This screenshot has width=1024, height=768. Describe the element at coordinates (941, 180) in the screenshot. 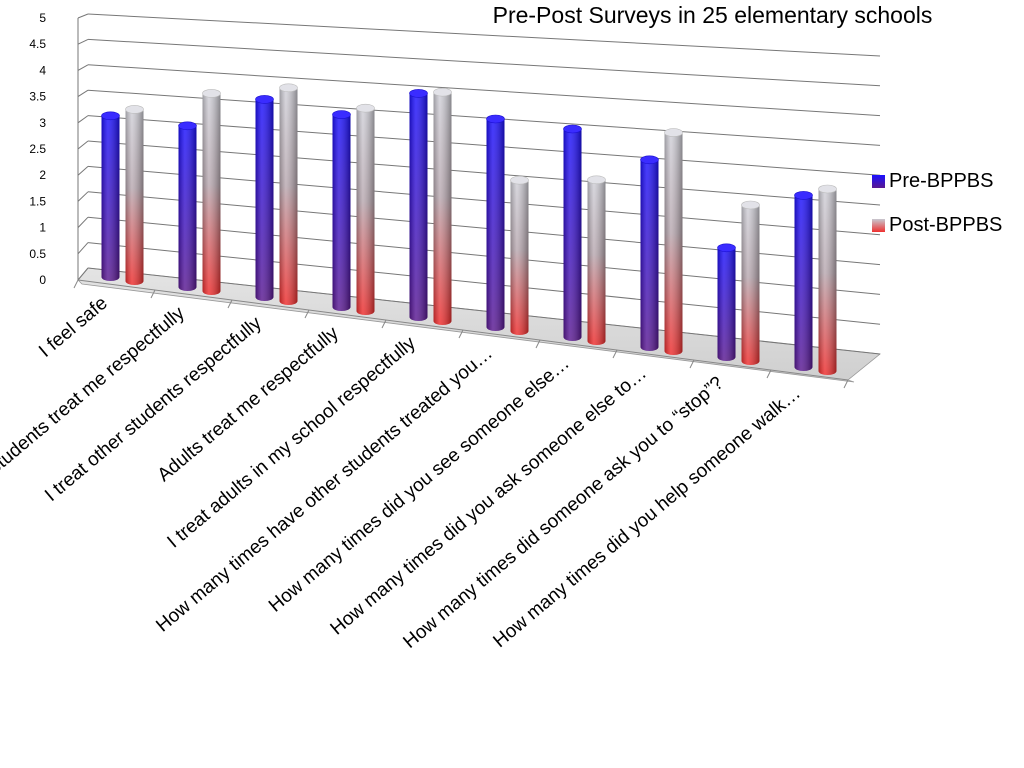

I see `legend-label-pre: Pre-BPPBS` at that location.